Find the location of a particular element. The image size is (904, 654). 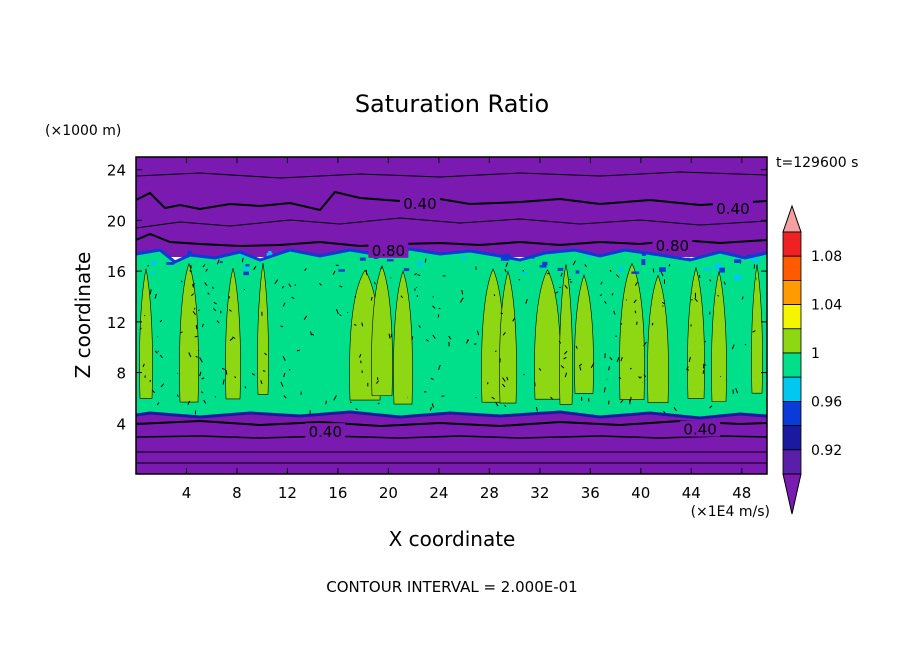

y-units-label: (×1000 m) is located at coordinates (83, 131).